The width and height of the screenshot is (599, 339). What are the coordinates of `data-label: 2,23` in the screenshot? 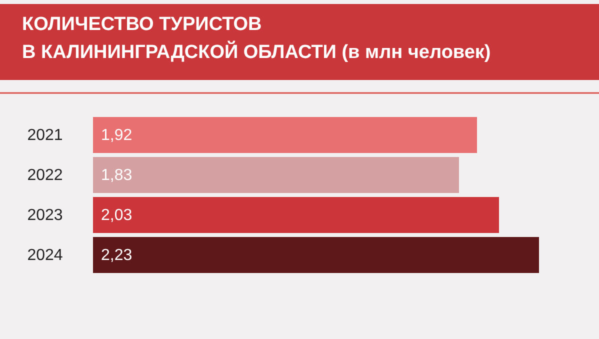 It's located at (116, 255).